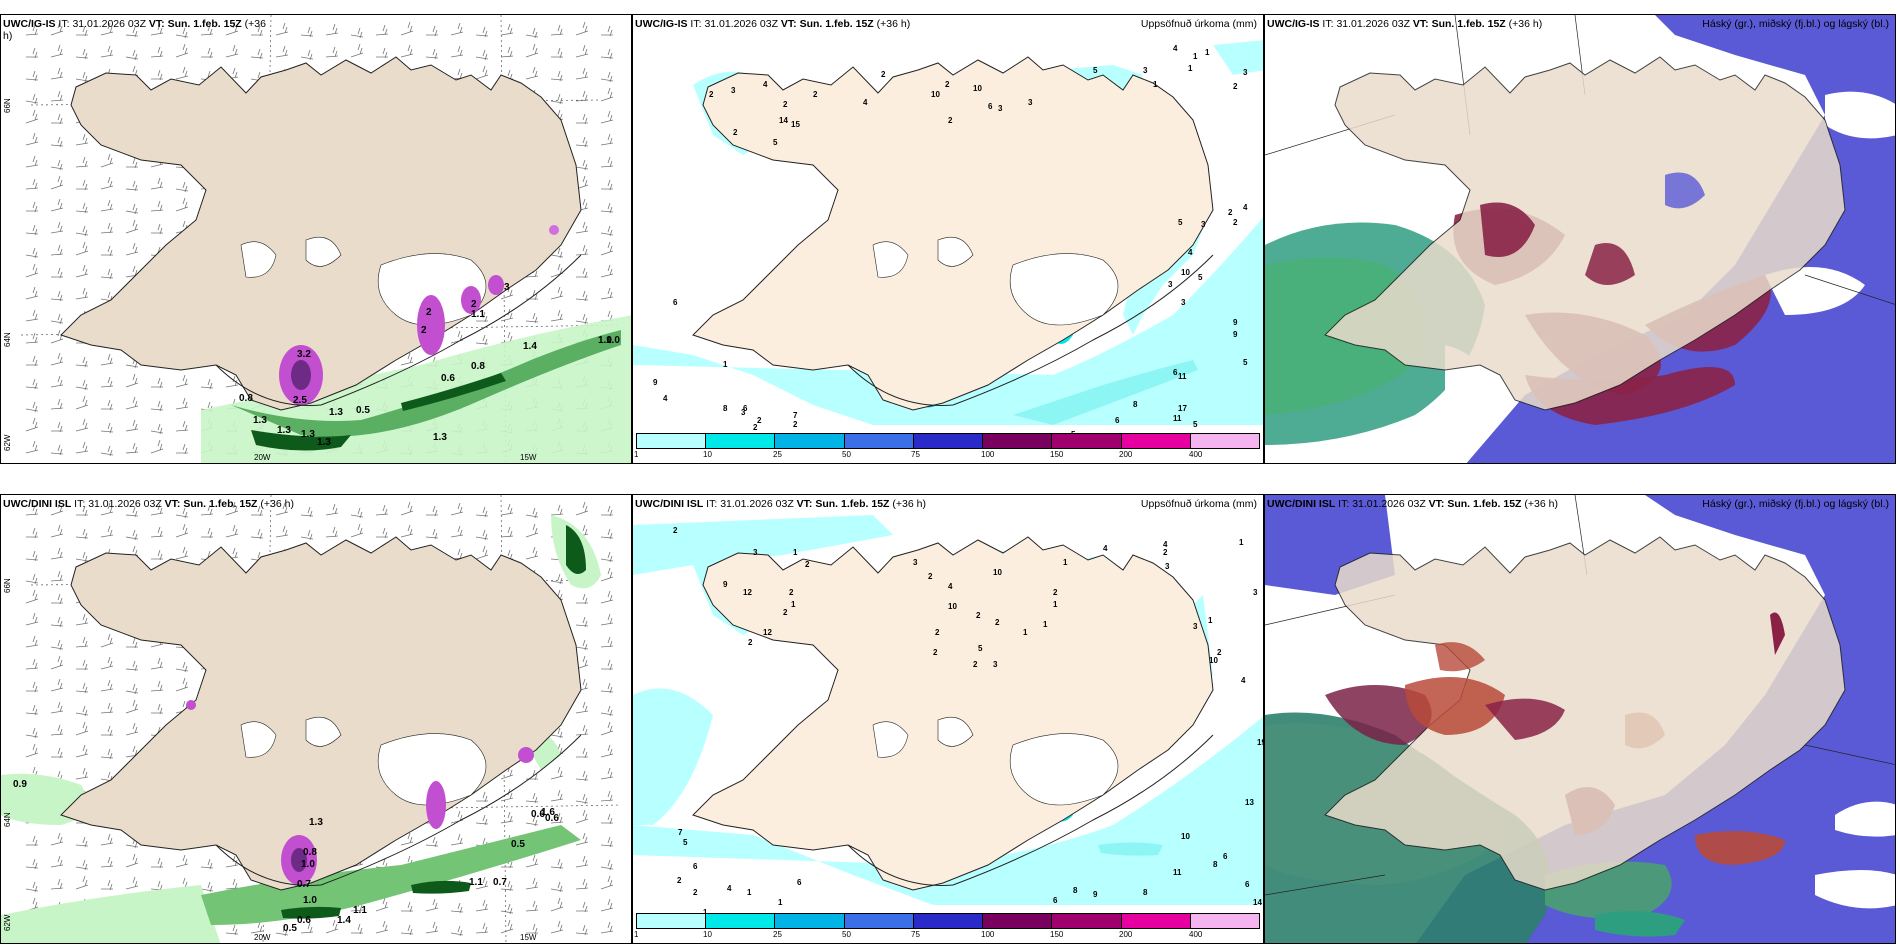 Image resolution: width=1900 pixels, height=950 pixels. What do you see at coordinates (304, 354) in the screenshot?
I see `contour-label: 3.2` at bounding box center [304, 354].